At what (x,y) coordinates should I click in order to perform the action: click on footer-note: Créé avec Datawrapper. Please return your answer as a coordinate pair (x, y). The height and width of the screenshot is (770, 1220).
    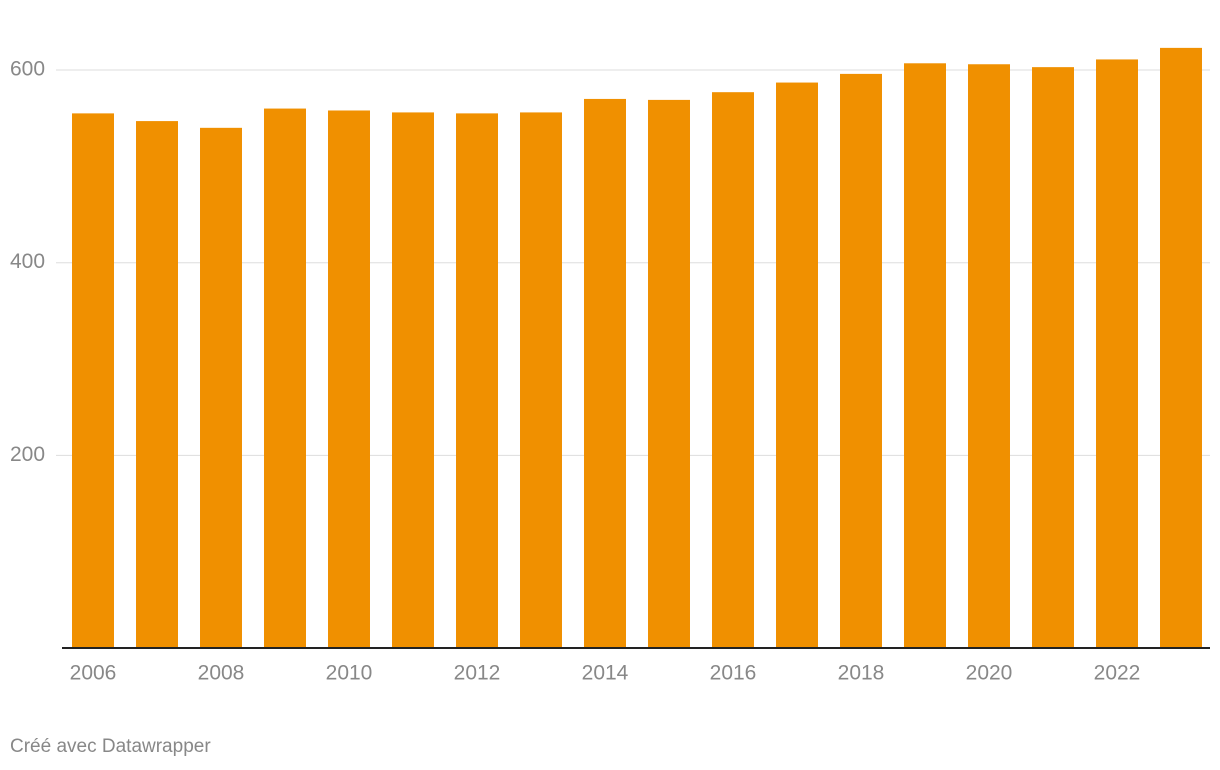
    Looking at the image, I should click on (110, 746).